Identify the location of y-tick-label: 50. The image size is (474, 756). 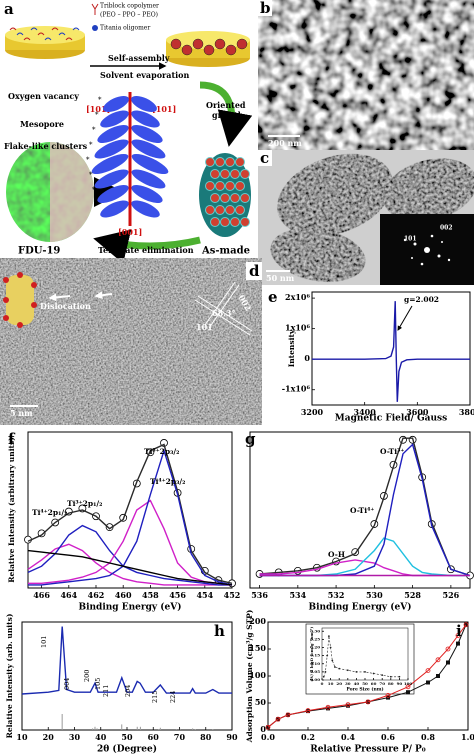
(261, 702).